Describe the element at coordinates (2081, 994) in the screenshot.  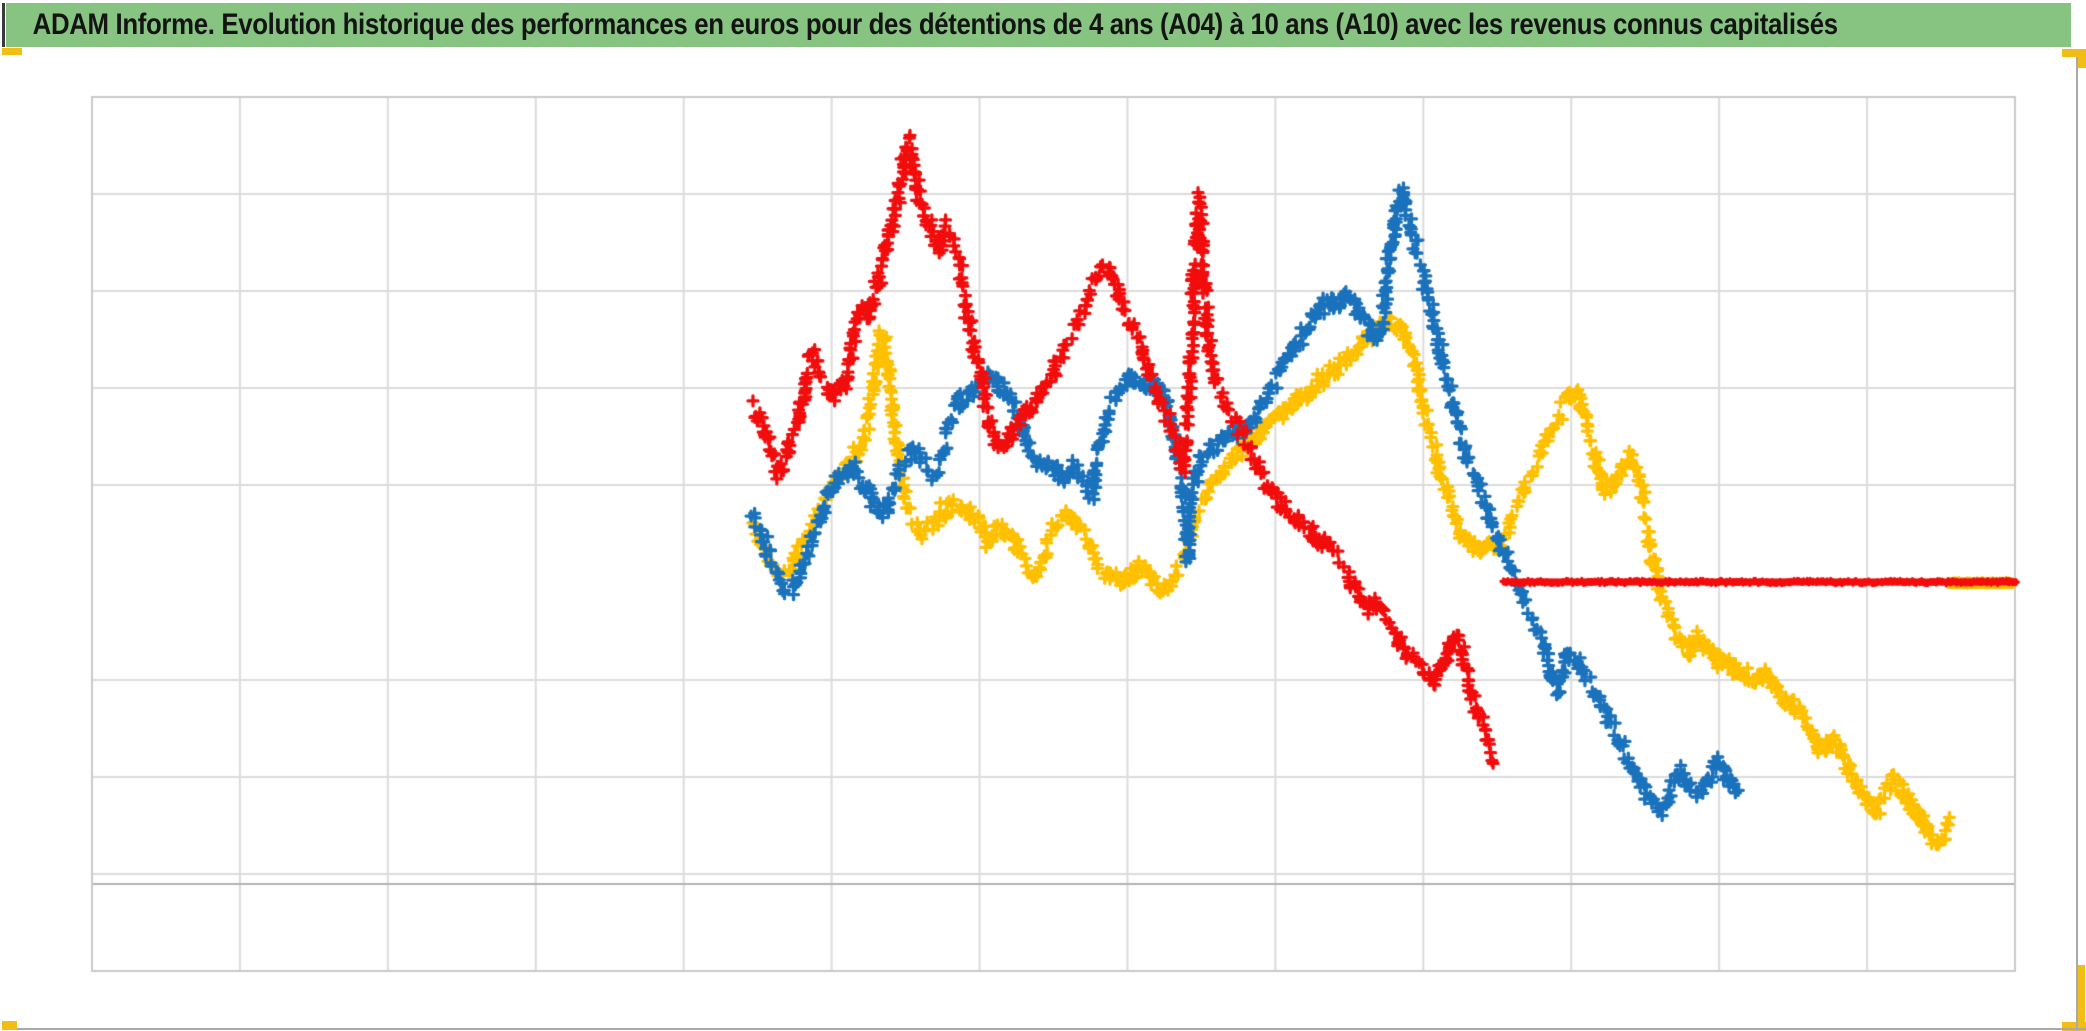
I see `corner-accent-bottom-right-vertical` at that location.